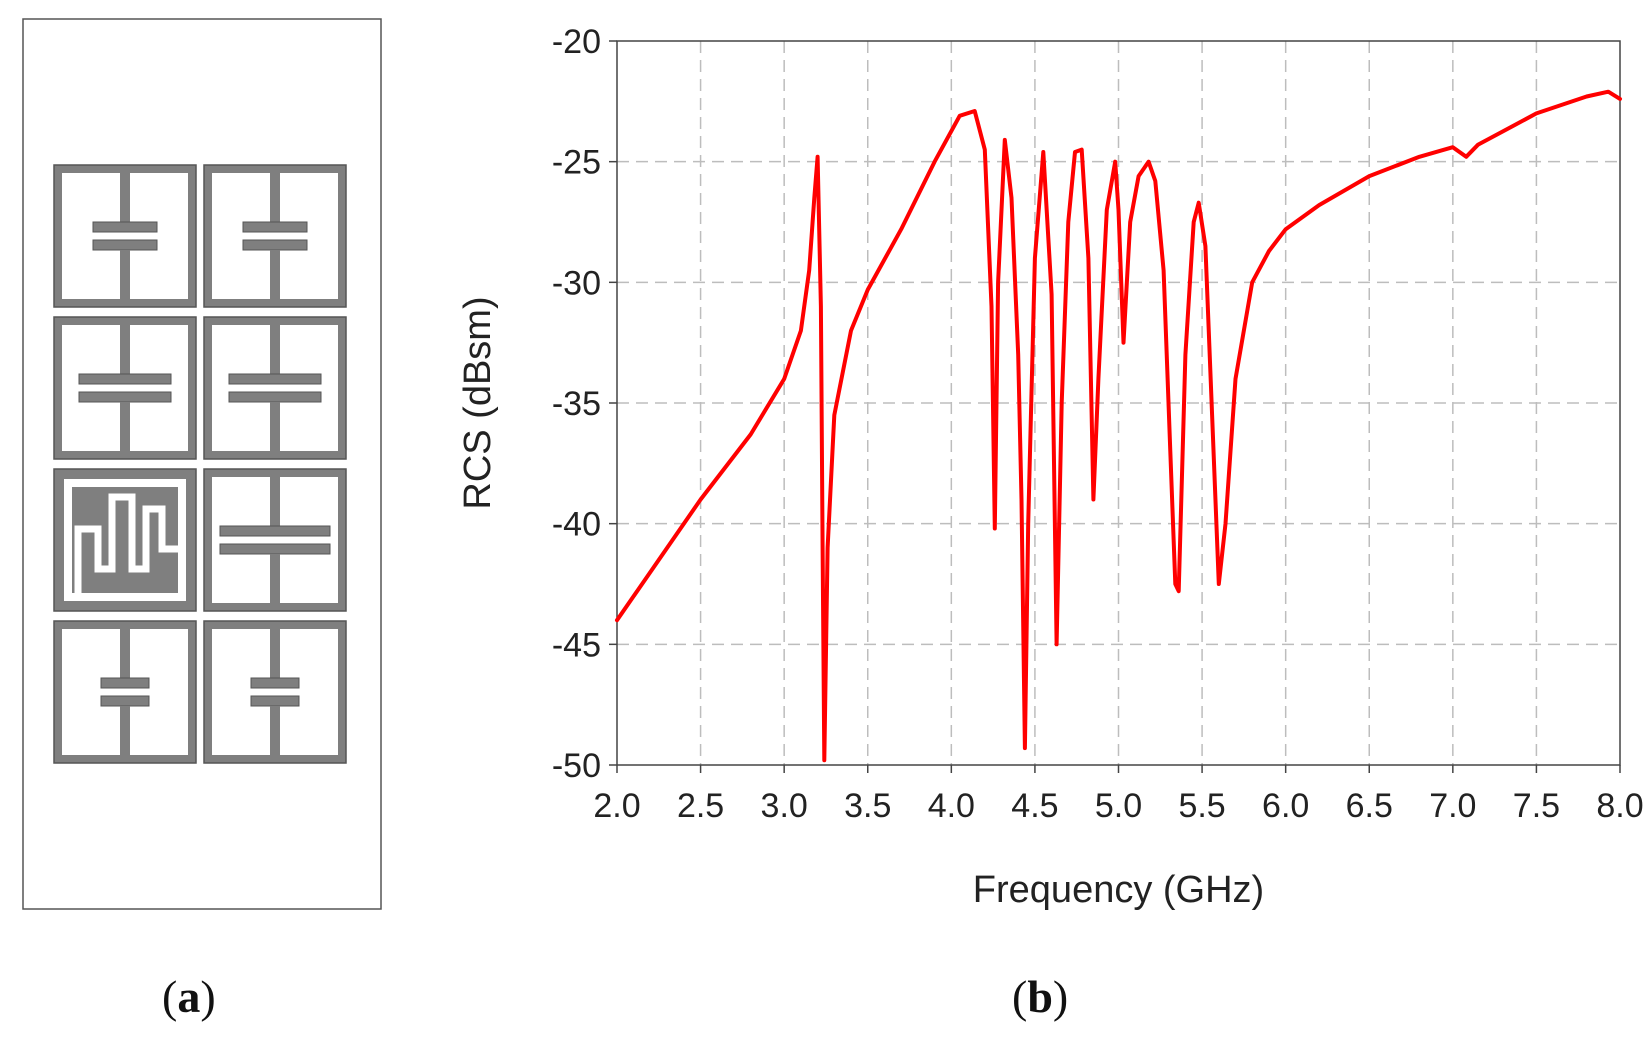  I want to click on y-tick-label: -20, so click(576, 42).